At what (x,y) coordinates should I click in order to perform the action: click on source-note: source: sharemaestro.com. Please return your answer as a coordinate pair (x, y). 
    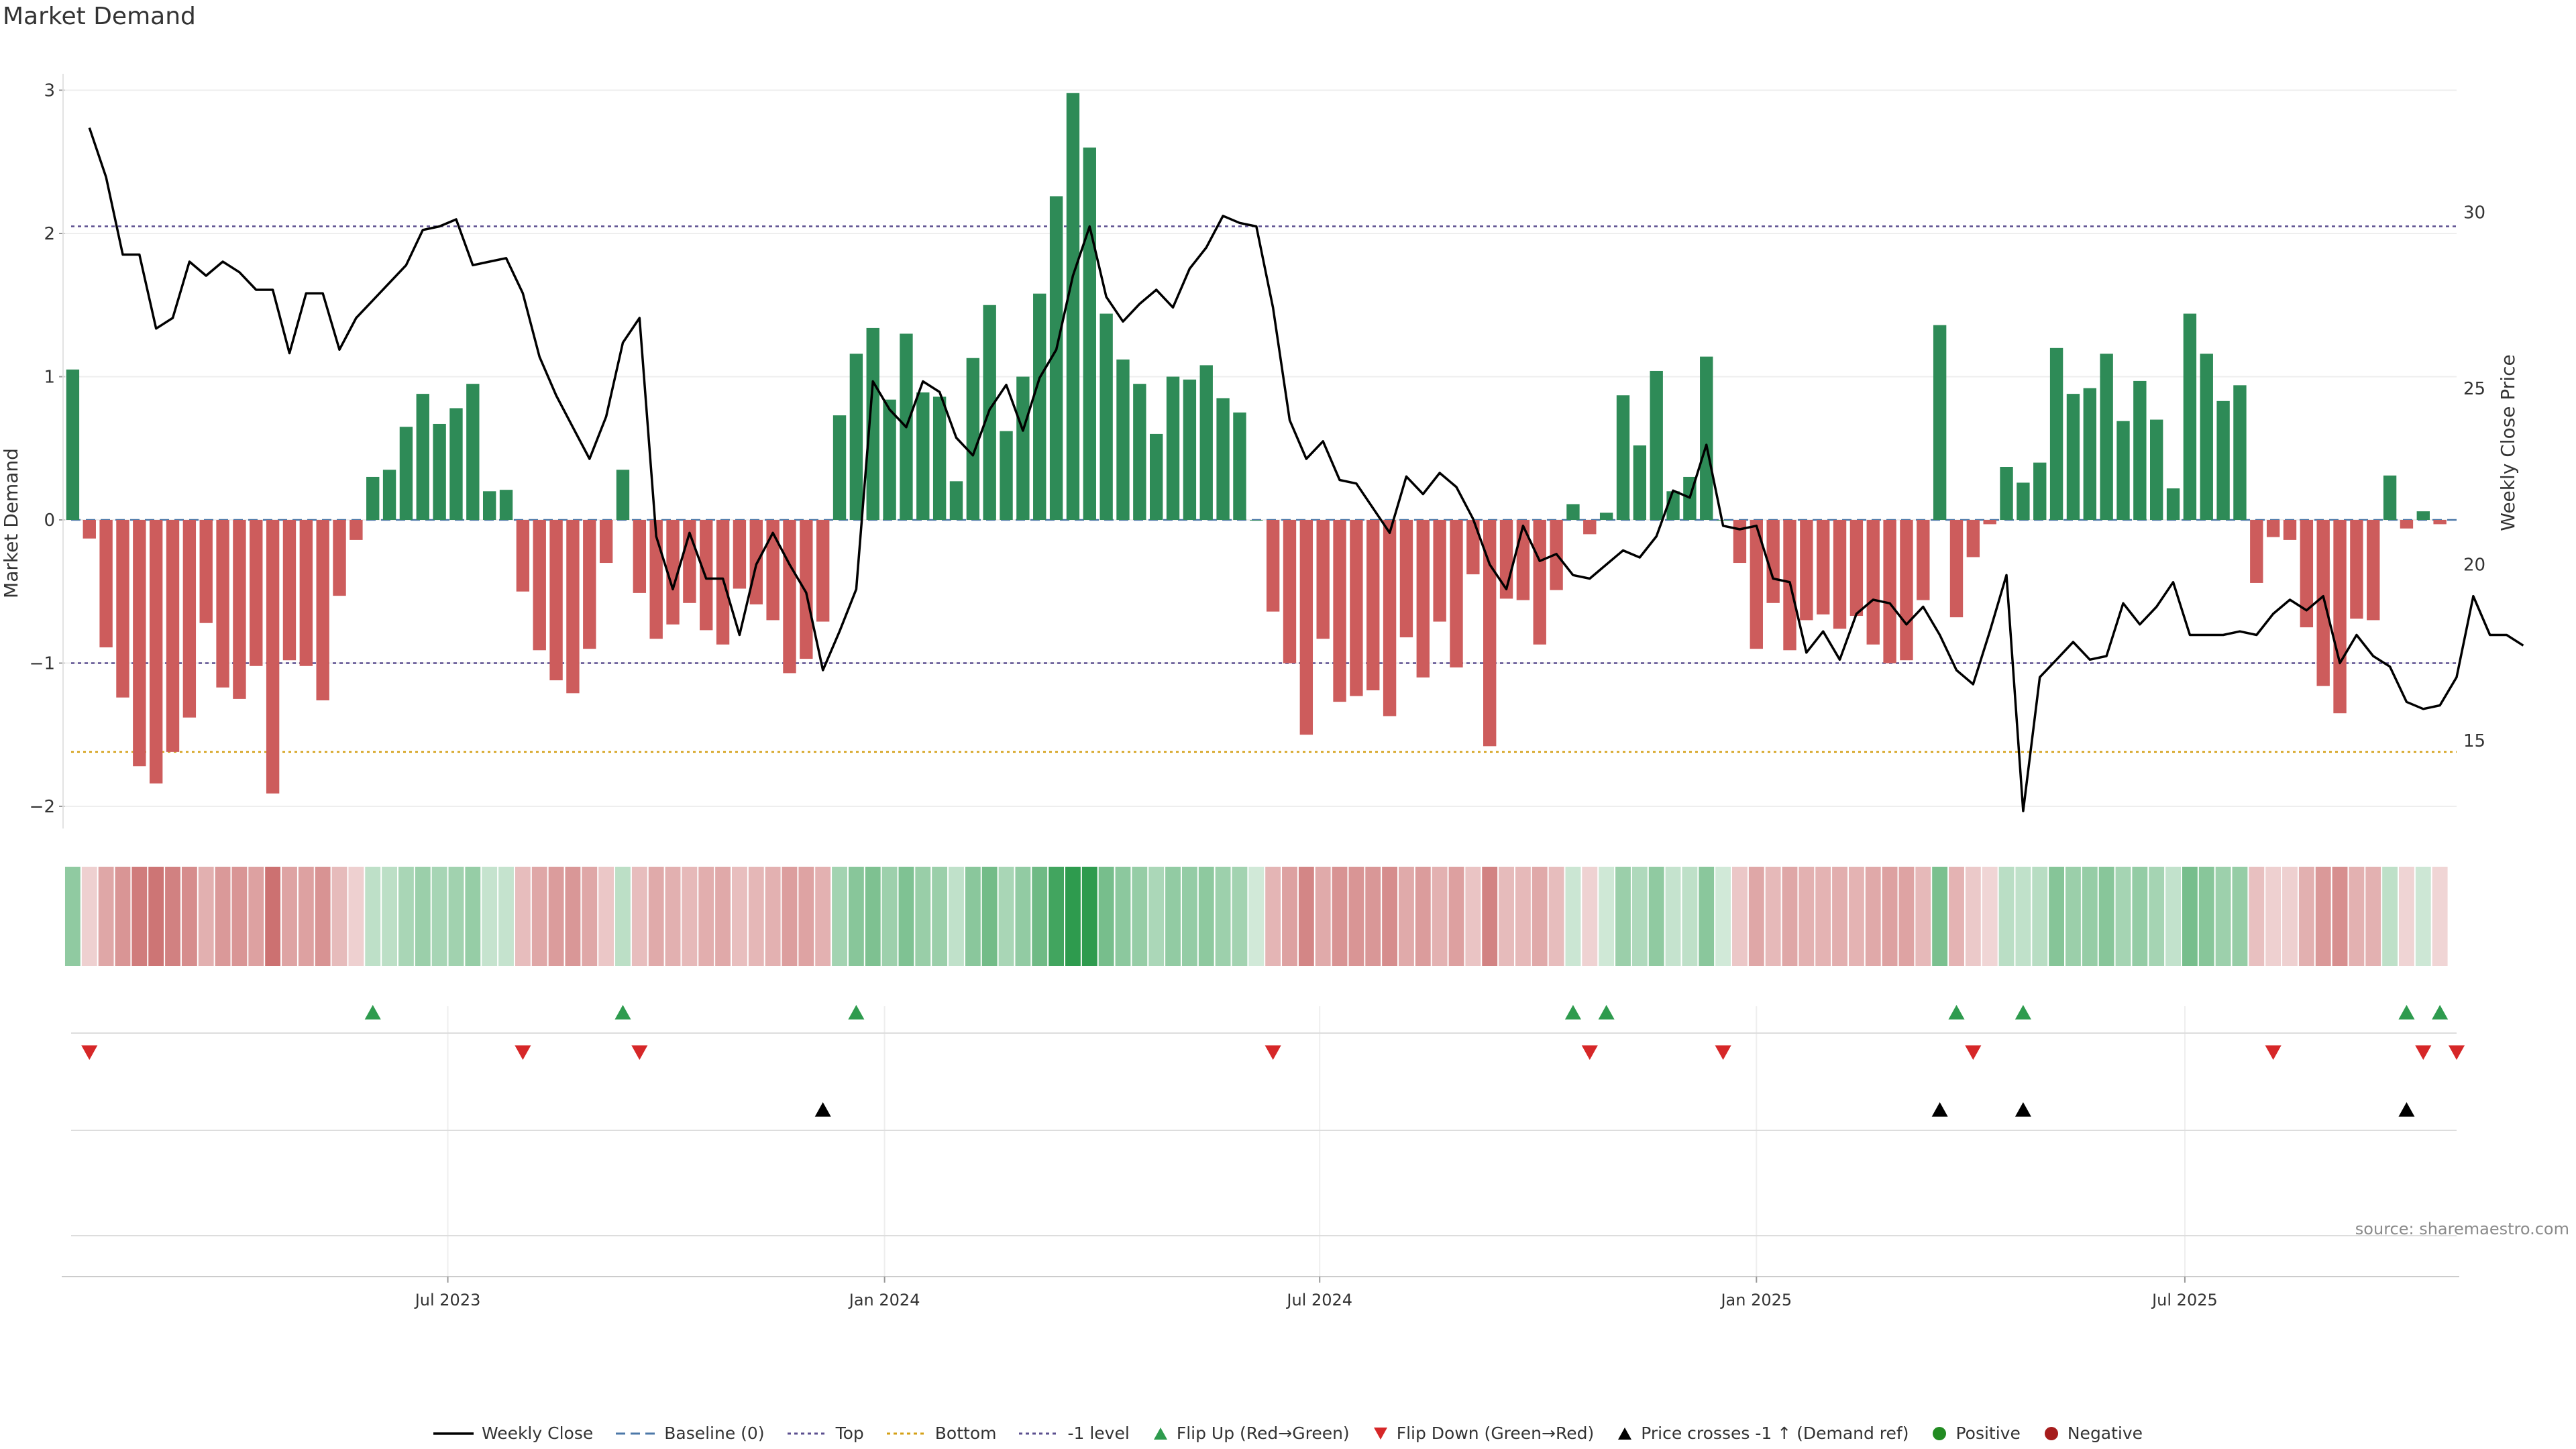
    Looking at the image, I should click on (2462, 1229).